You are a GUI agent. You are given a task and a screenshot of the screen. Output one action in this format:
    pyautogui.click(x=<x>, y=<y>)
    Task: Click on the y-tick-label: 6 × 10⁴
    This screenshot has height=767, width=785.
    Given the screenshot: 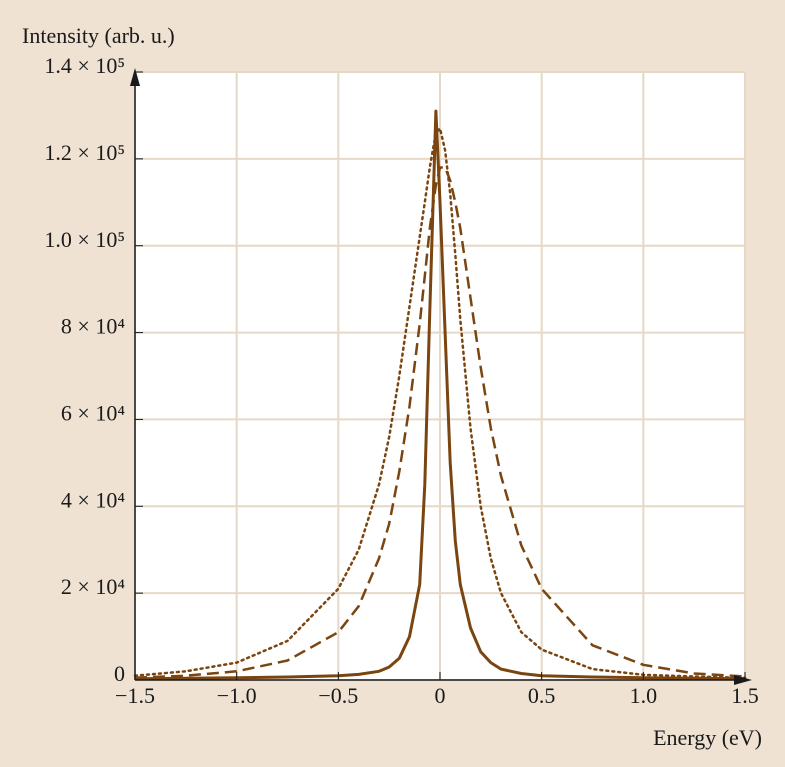 What is the action you would take?
    pyautogui.click(x=93, y=412)
    